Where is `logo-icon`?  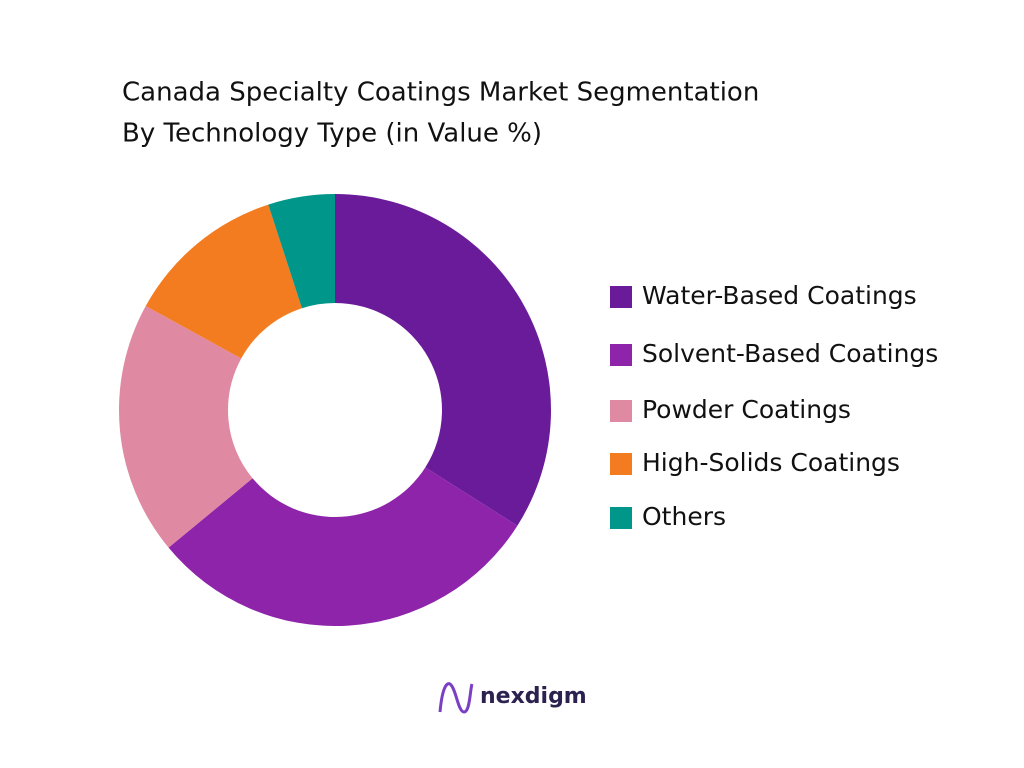 logo-icon is located at coordinates (456, 698).